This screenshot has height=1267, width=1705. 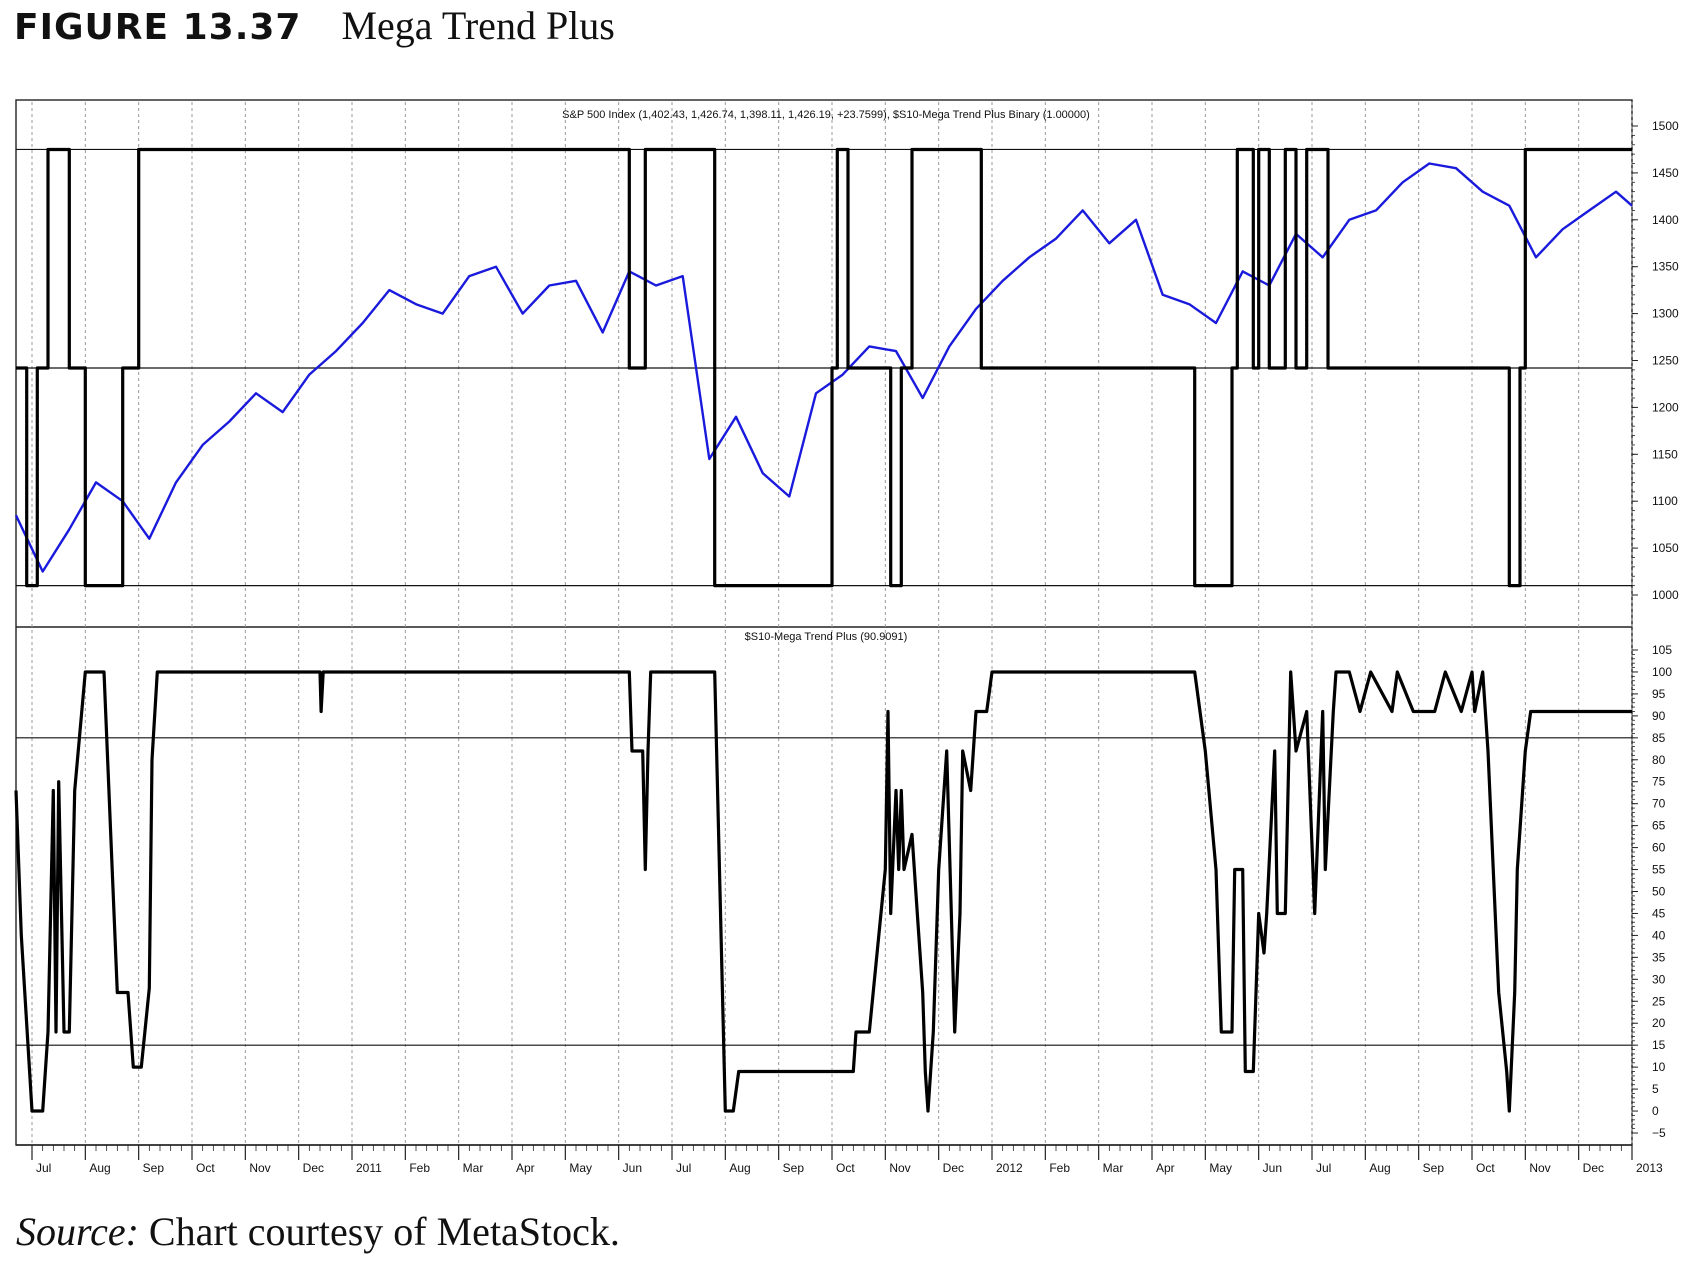 I want to click on y-tick-label: 1000, so click(x=1665, y=595).